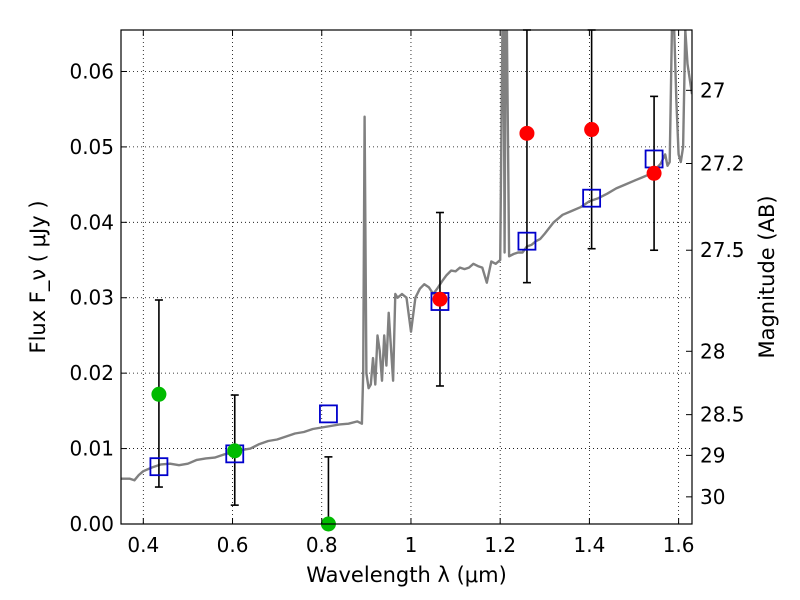  What do you see at coordinates (91, 524) in the screenshot?
I see `y-tick-label: 0.00` at bounding box center [91, 524].